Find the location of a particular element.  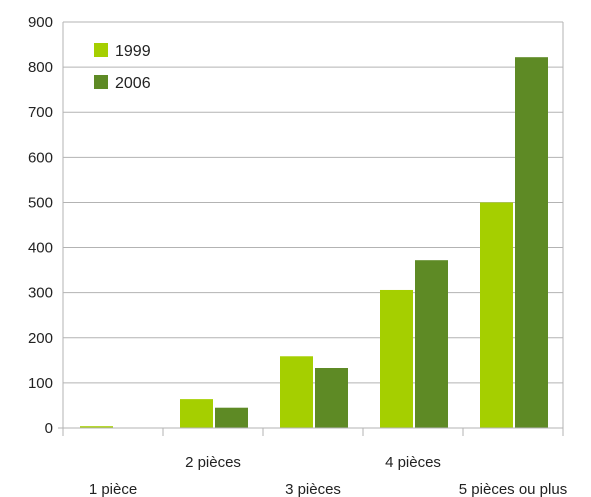

y-tick-label: 500 is located at coordinates (40, 202).